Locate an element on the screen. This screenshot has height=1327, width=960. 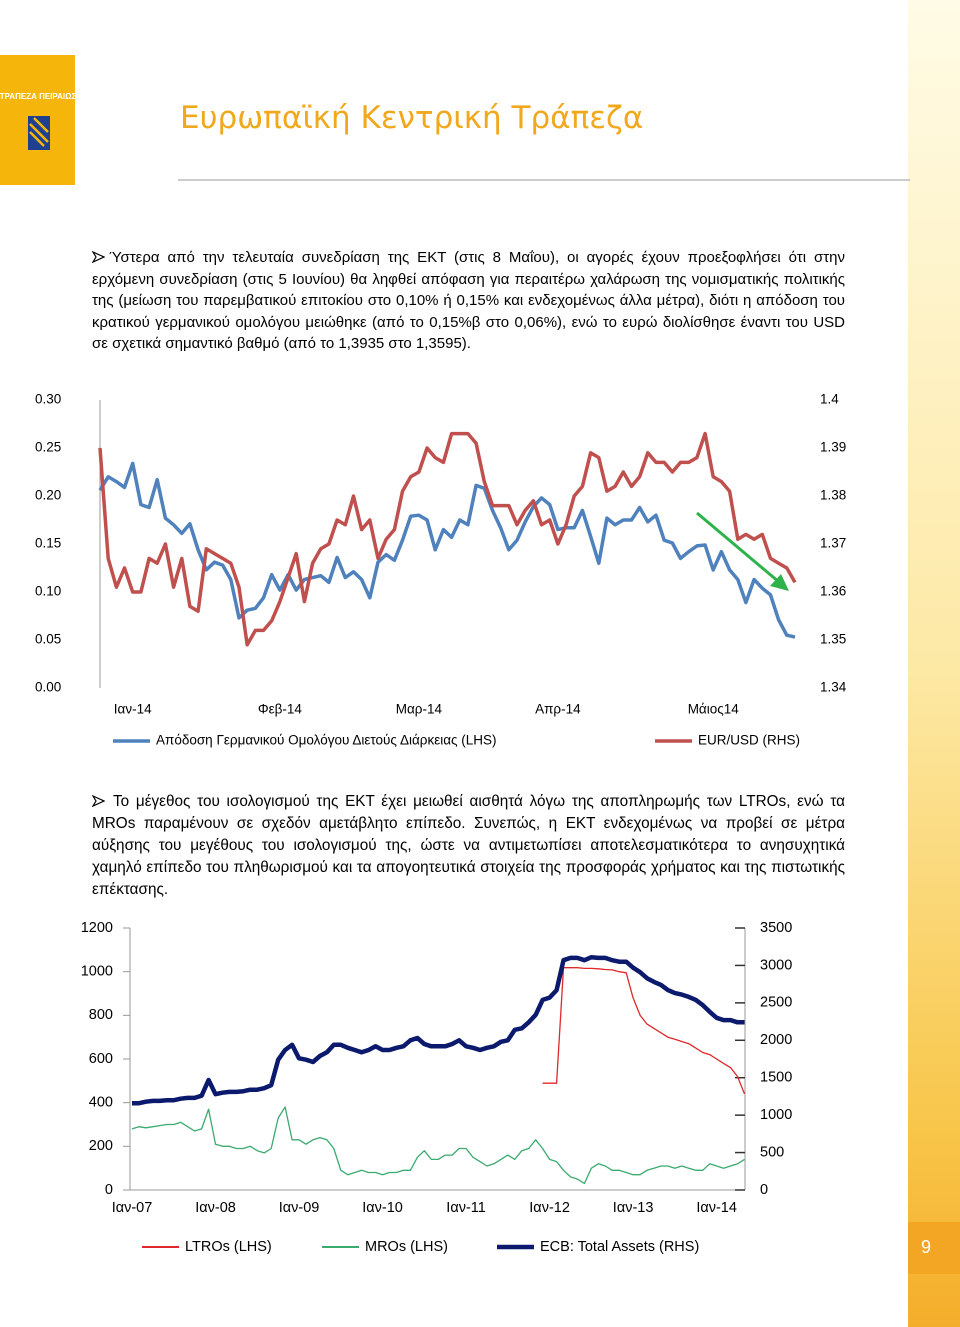
legend-label: LTROs (LHS) is located at coordinates (228, 1247).